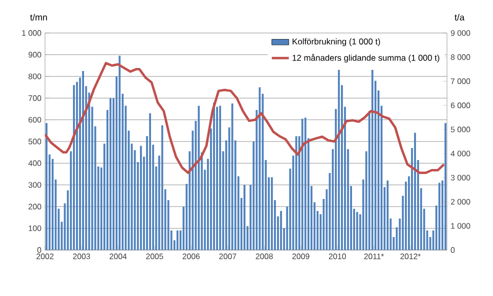 This screenshot has width=493, height=296. Describe the element at coordinates (459, 17) in the screenshot. I see `y2-axis-title: t/a` at that location.